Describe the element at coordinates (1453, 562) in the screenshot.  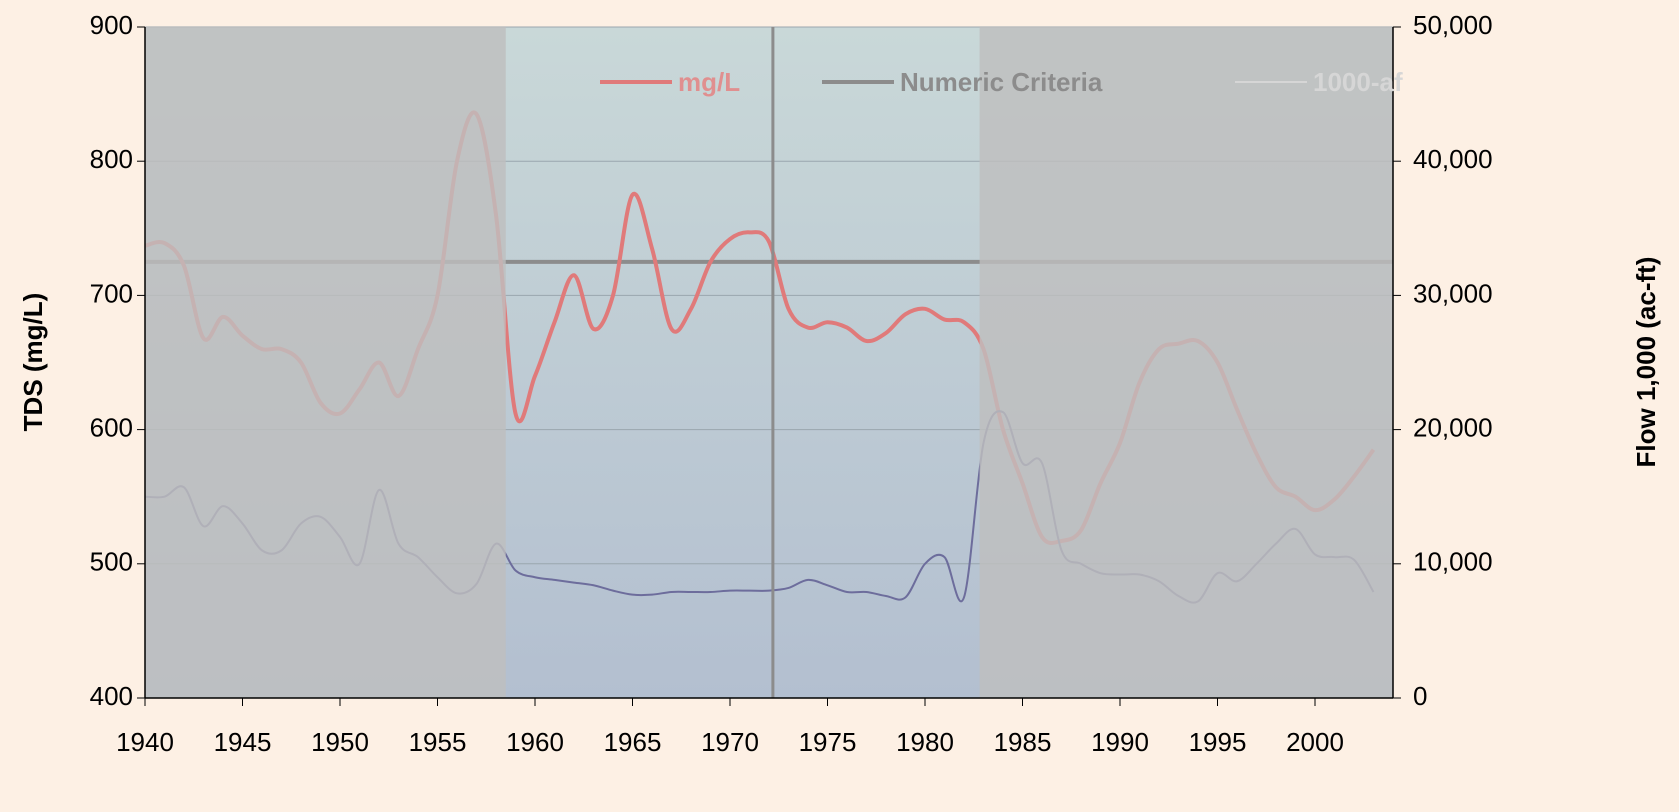
I see `y2-tick-label: 10,000` at that location.